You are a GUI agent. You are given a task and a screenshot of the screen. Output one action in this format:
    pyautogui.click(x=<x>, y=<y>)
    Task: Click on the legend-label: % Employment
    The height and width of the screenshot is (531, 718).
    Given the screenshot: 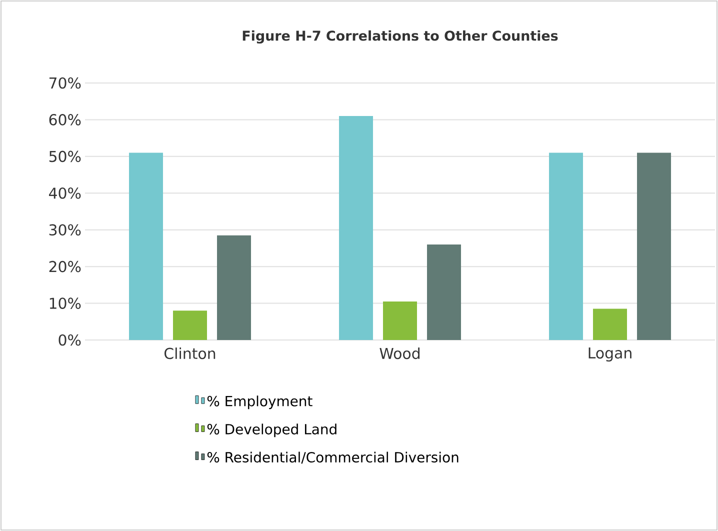 What is the action you would take?
    pyautogui.click(x=259, y=403)
    